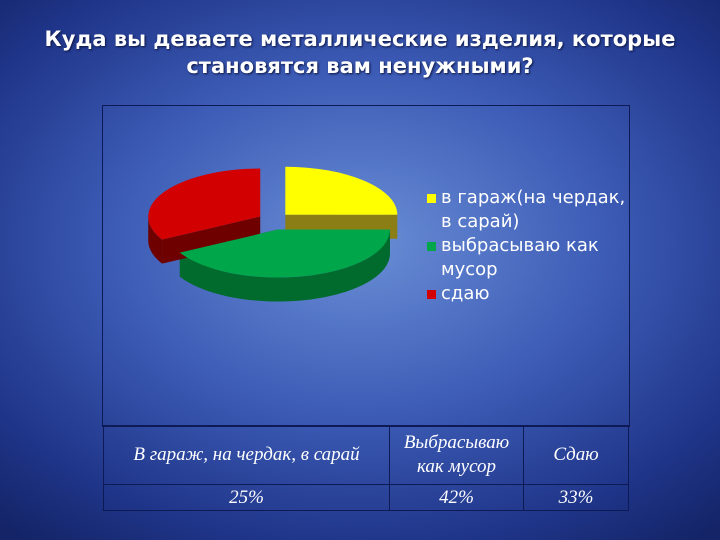  What do you see at coordinates (431, 198) in the screenshot?
I see `legend-swatch-garage` at bounding box center [431, 198].